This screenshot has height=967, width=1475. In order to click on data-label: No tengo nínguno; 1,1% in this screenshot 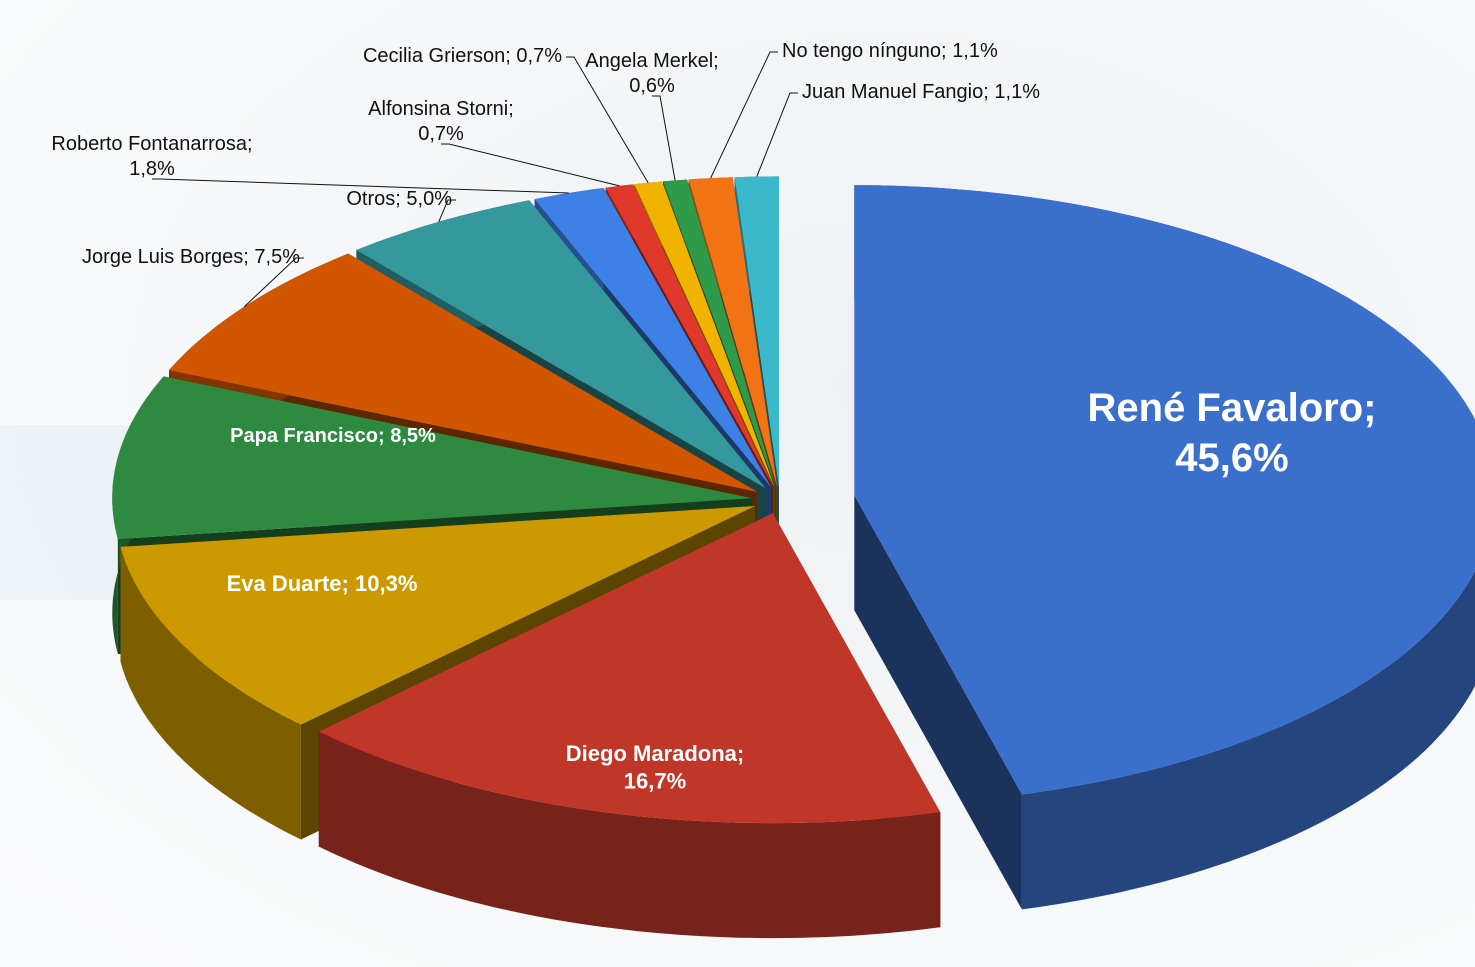, I will do `click(890, 51)`.